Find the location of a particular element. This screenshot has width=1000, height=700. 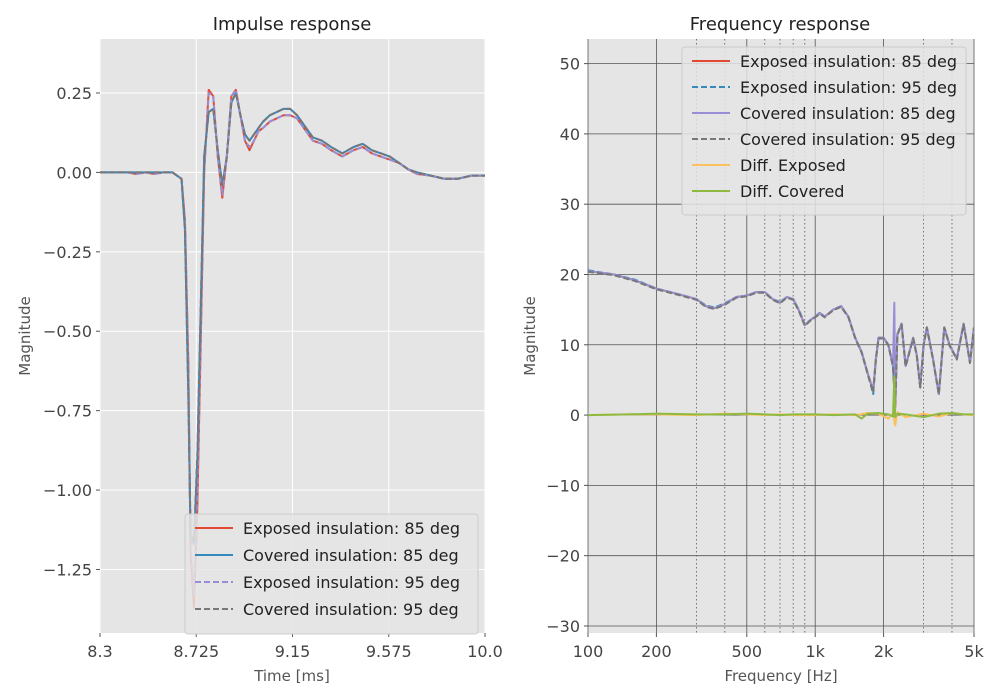

frequency-legend-box is located at coordinates (824, 131).